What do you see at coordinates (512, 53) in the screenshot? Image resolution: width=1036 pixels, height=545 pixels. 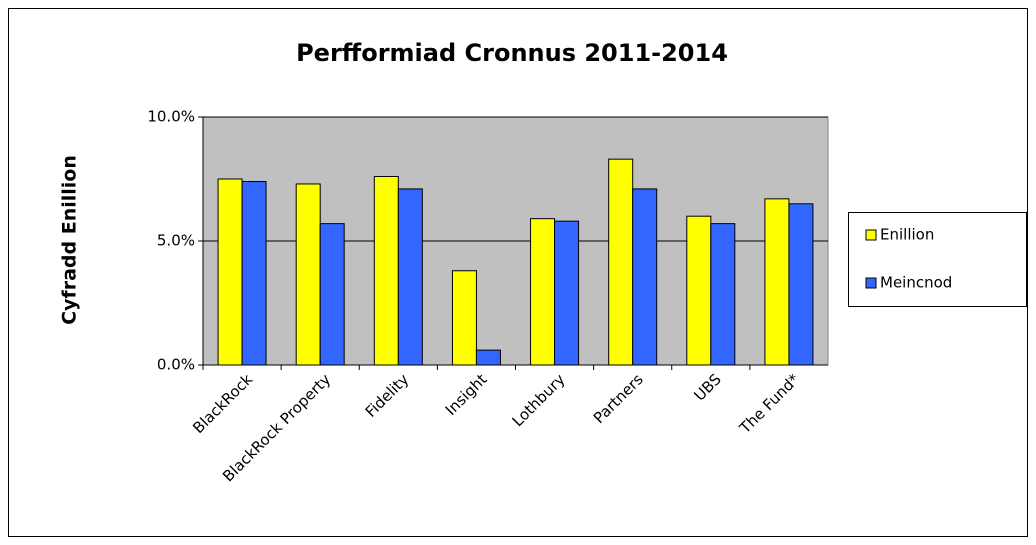 I see `chart-title: Perfformiad Cronnus 2011-2014` at bounding box center [512, 53].